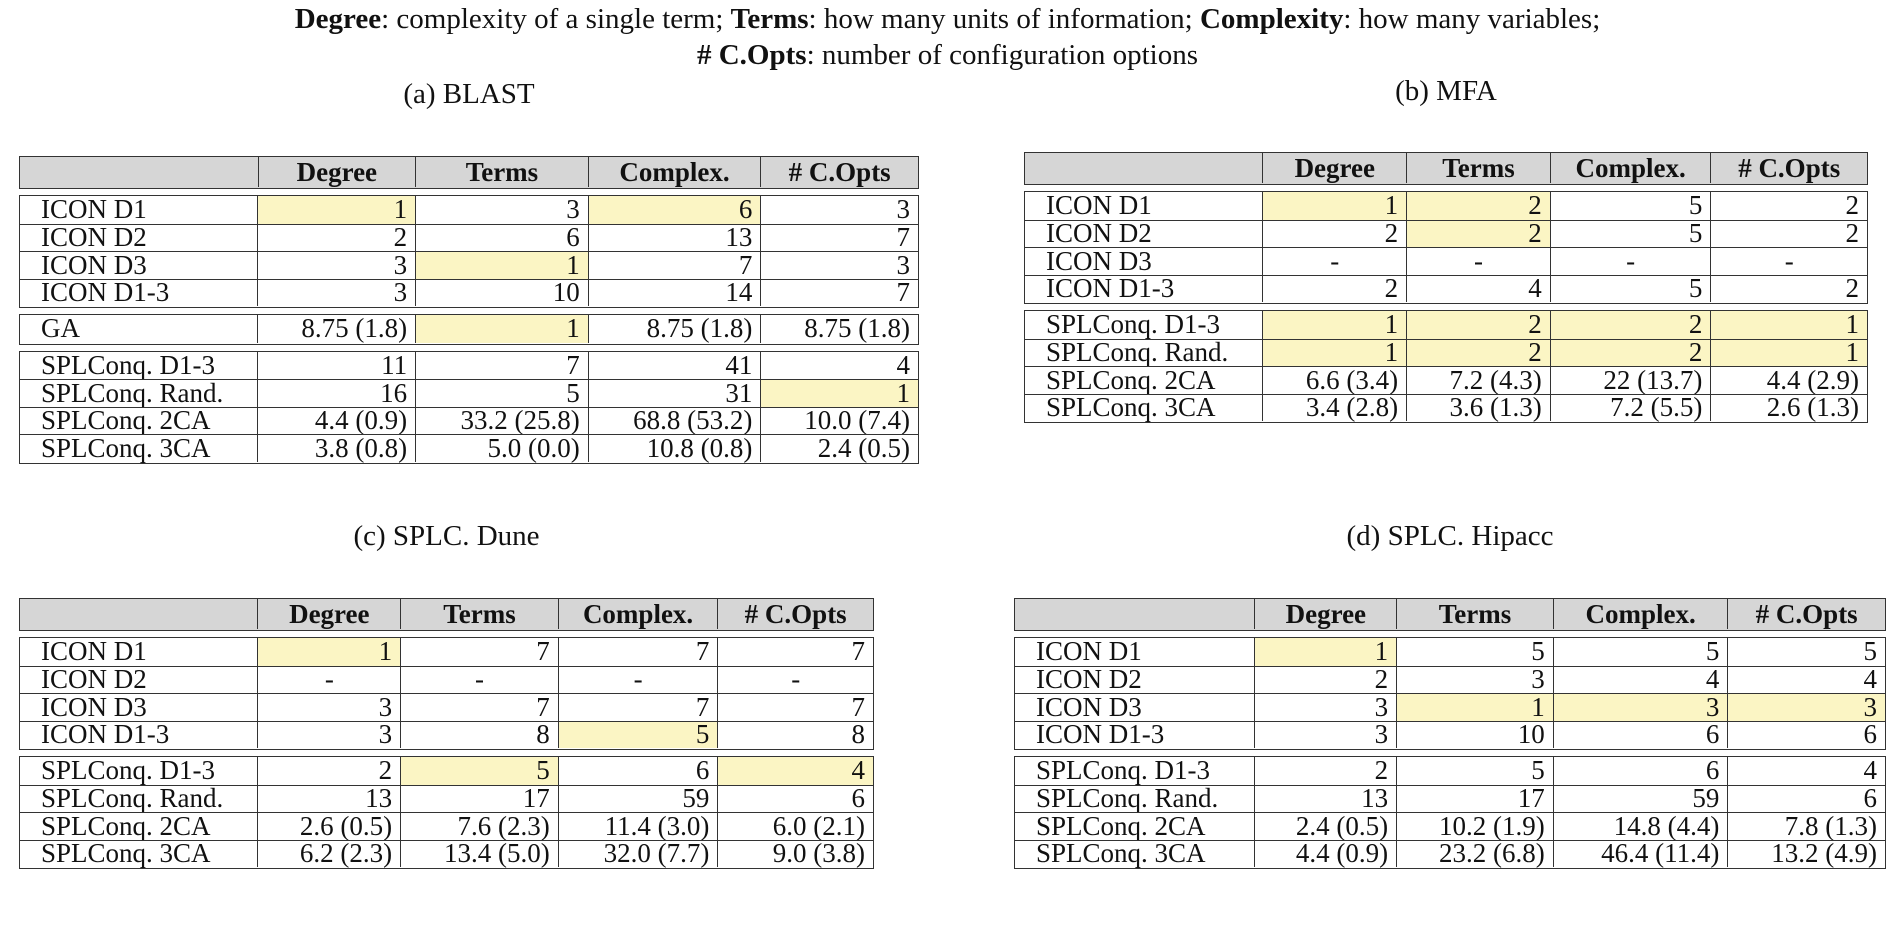 The width and height of the screenshot is (1895, 936). I want to click on table-cell: 33.2 (25.8), so click(501, 420).